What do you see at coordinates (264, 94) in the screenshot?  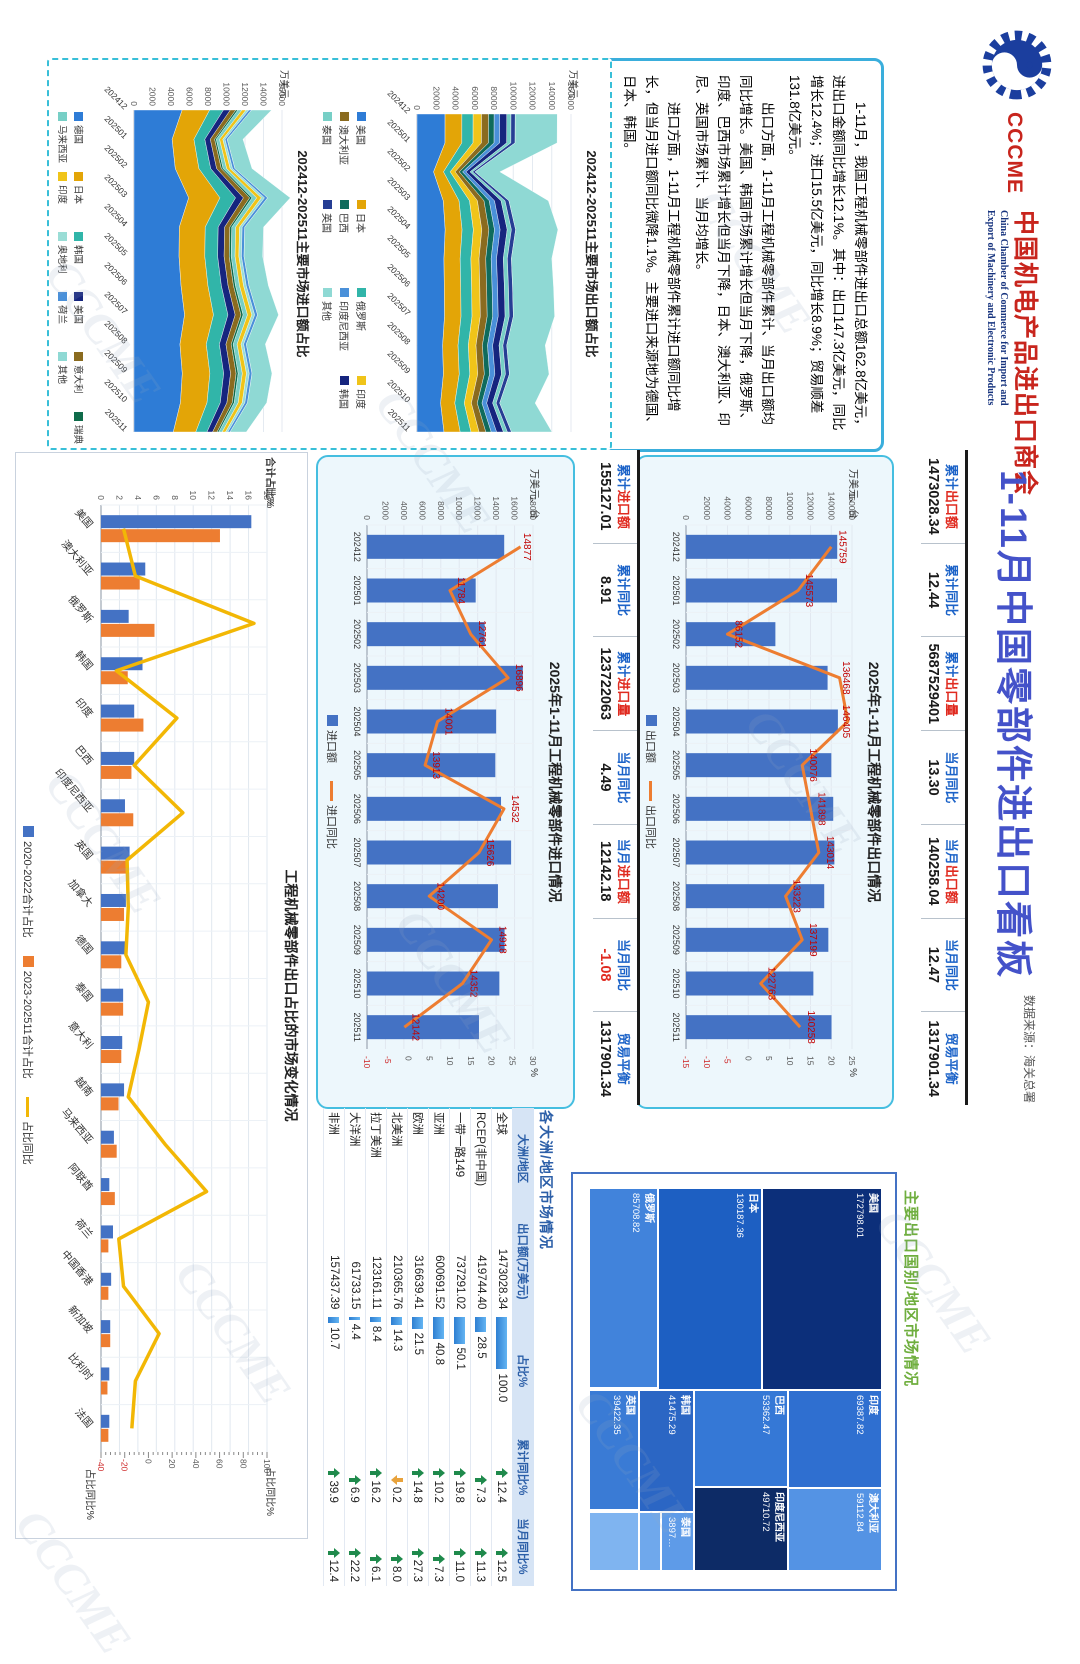 I see `svg-text: 14000` at bounding box center [264, 94].